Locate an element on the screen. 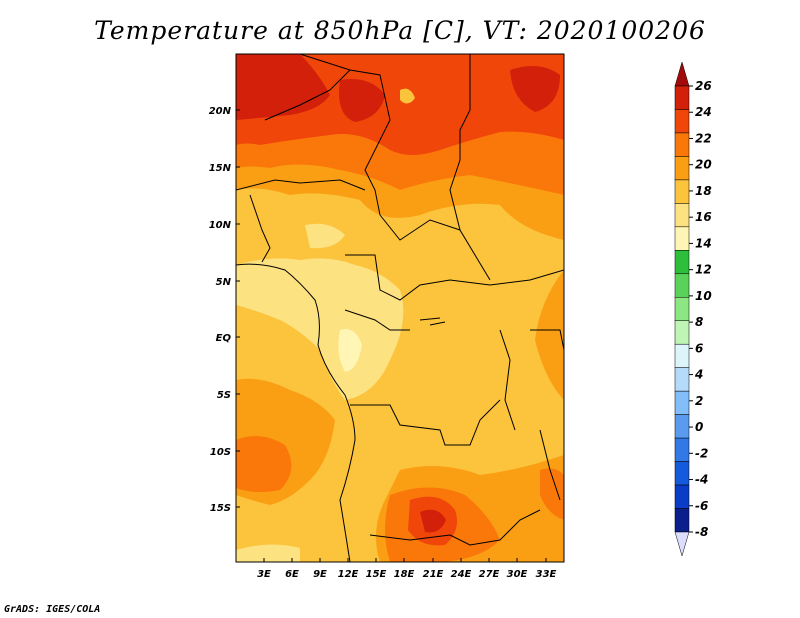  field-band-26-east is located at coordinates (535, 89).